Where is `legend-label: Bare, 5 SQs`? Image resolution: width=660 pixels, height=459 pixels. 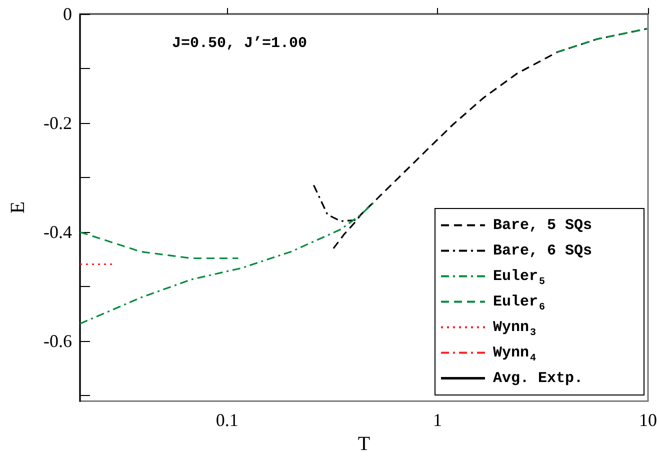
legend-label: Bare, 5 SQs is located at coordinates (542, 225).